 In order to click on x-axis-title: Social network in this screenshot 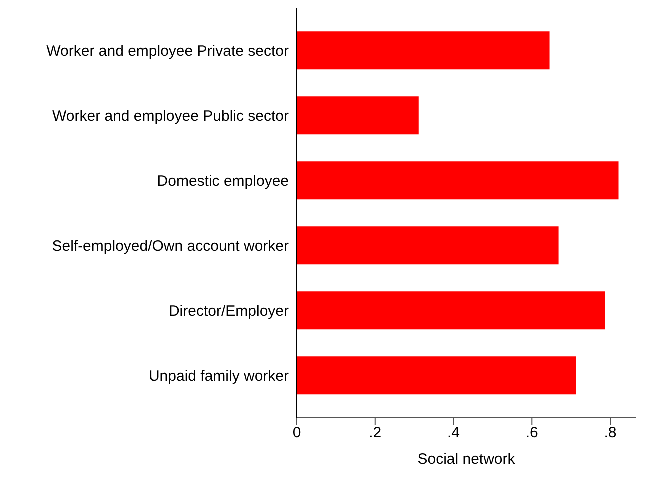, I will do `click(467, 459)`.